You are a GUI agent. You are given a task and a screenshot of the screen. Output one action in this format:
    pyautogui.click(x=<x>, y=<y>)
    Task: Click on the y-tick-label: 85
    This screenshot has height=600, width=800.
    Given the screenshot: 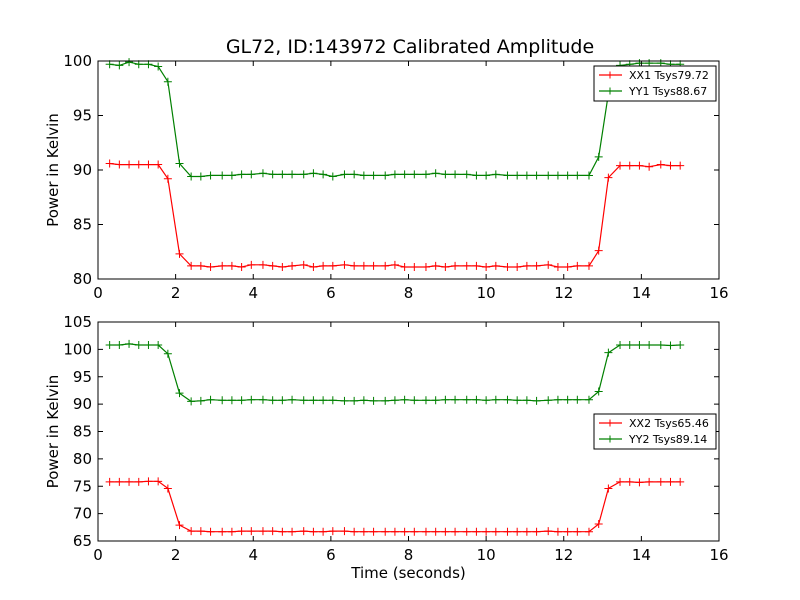 What is the action you would take?
    pyautogui.click(x=82, y=432)
    